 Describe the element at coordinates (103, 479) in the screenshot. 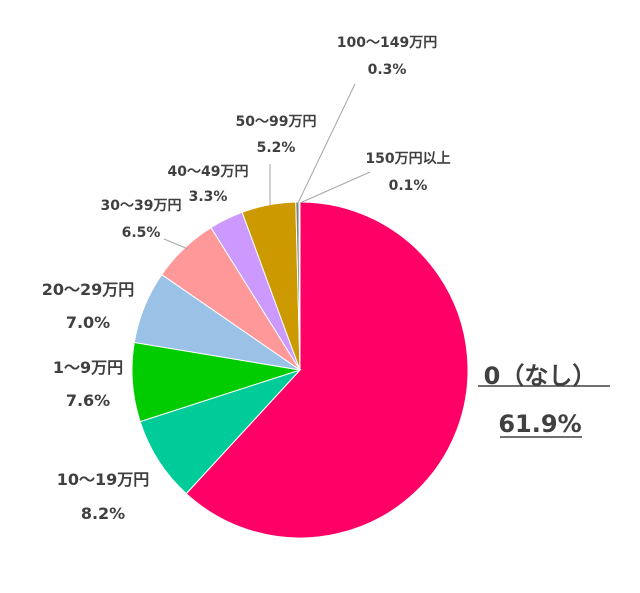

I see `slice-1-category-label: 10〜19万円` at that location.